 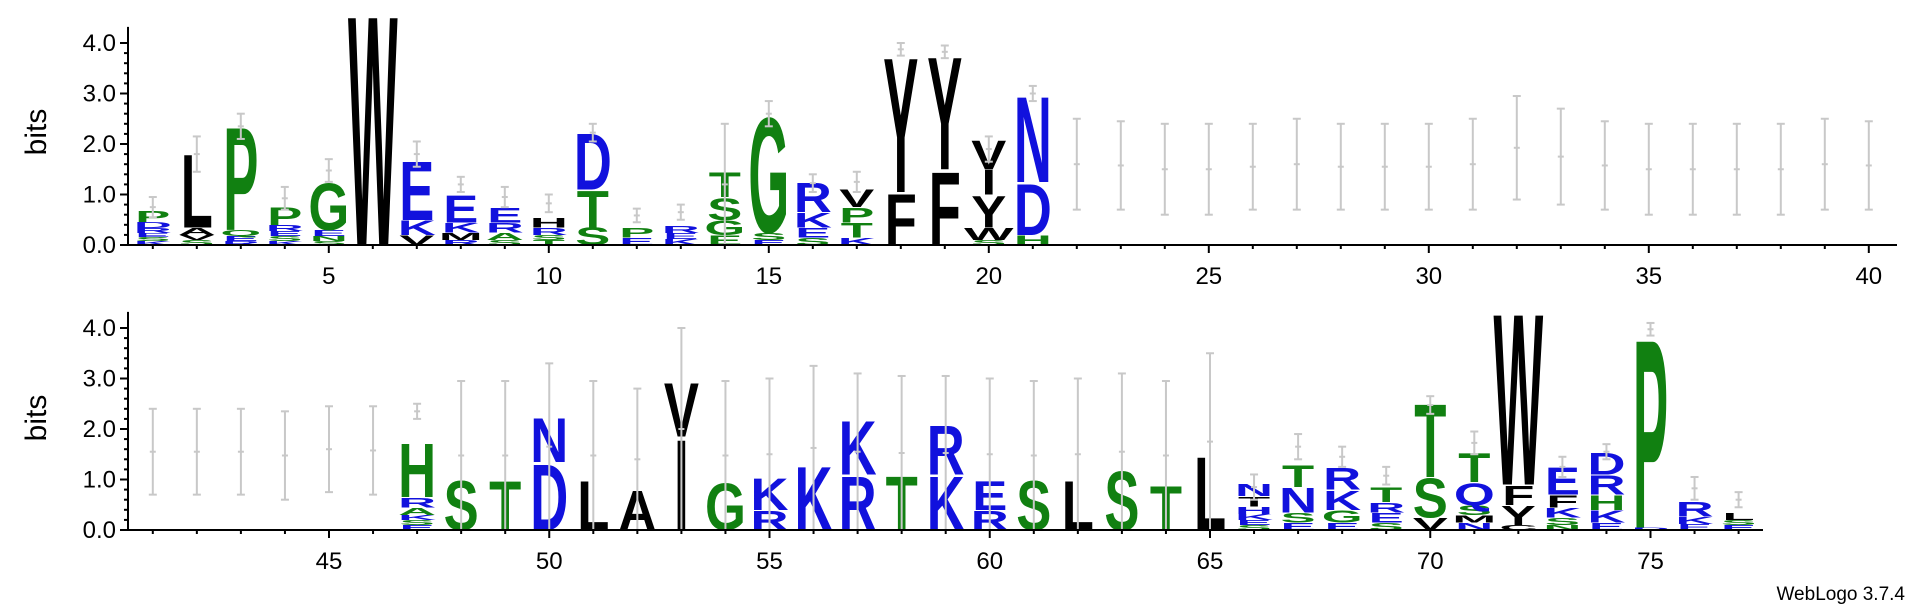 I want to click on logo-letter: V, so click(x=1430, y=524).